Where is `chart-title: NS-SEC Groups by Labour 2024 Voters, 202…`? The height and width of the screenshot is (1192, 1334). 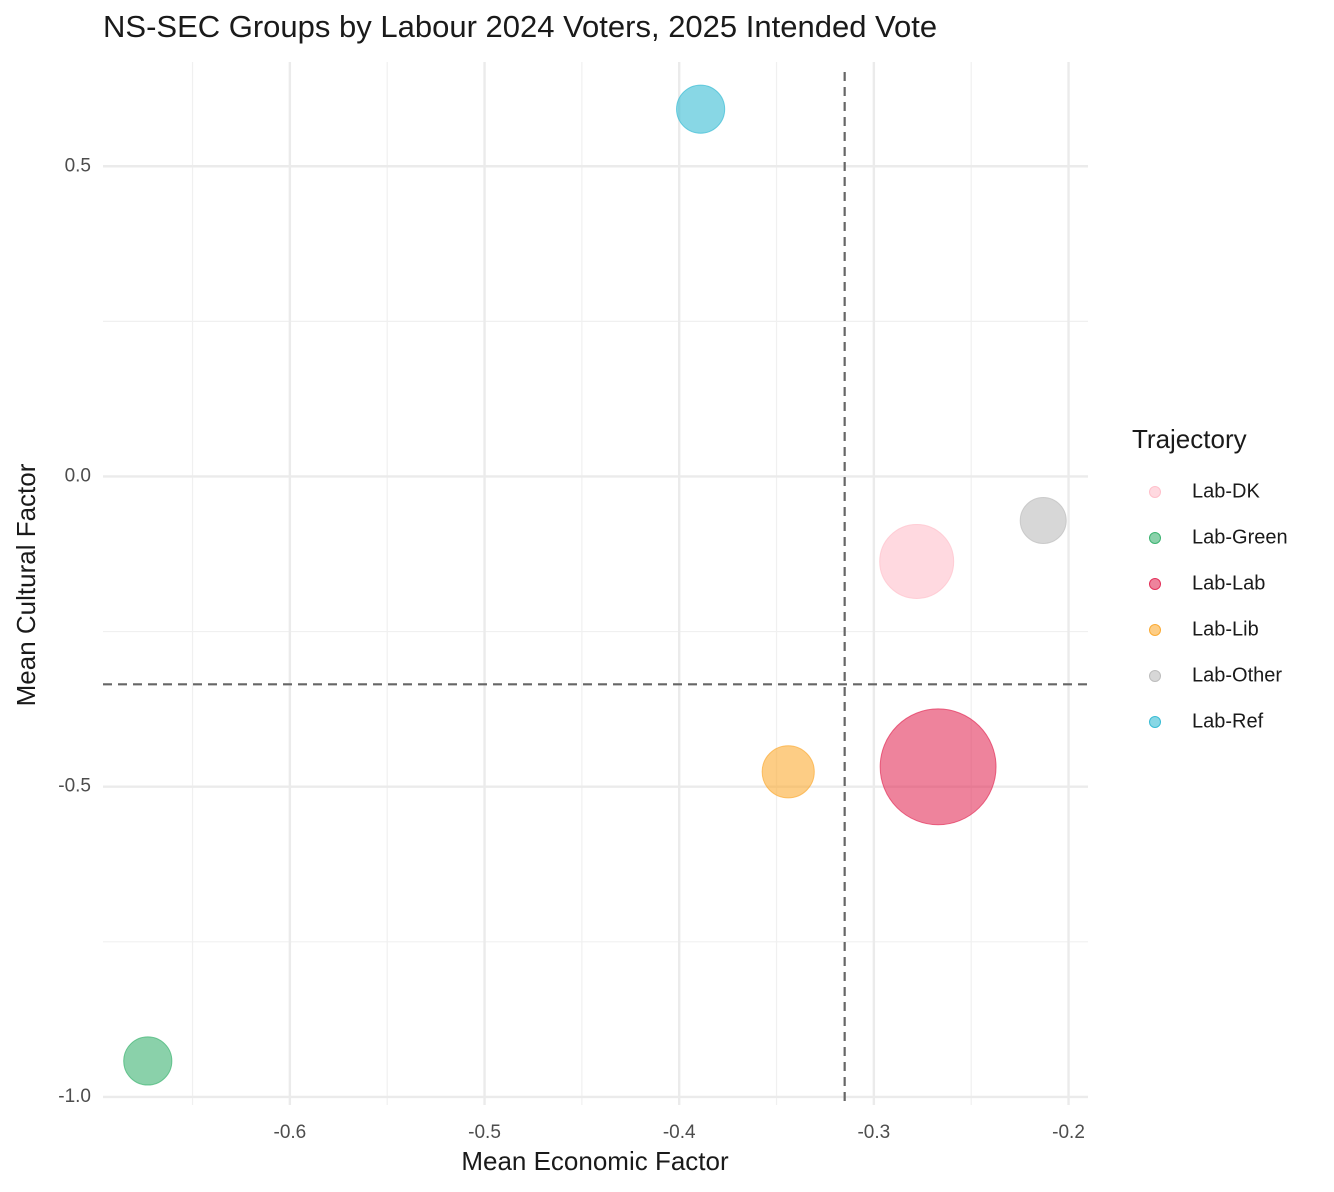
chart-title: NS-SEC Groups by Labour 2024 Voters, 202… is located at coordinates (520, 26).